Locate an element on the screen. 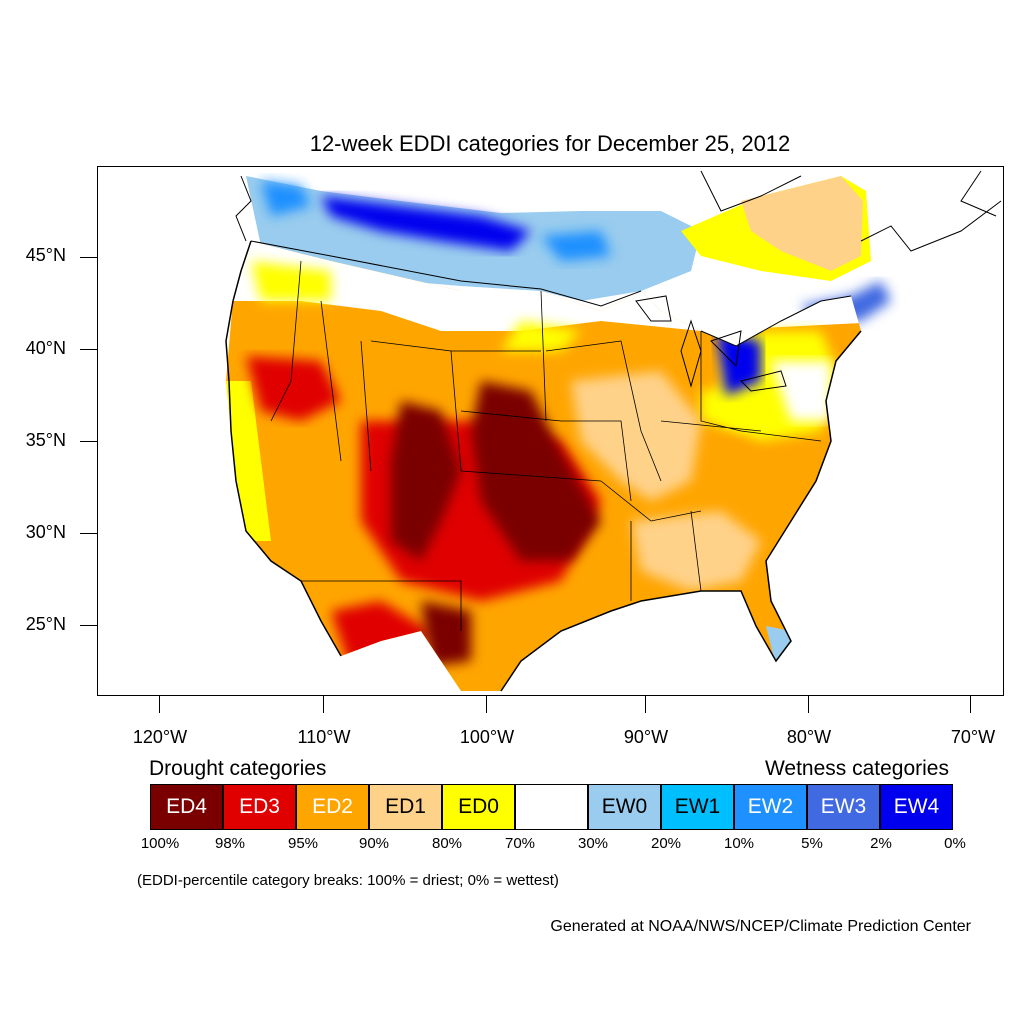  lat-label-45: 45°N is located at coordinates (45, 255).